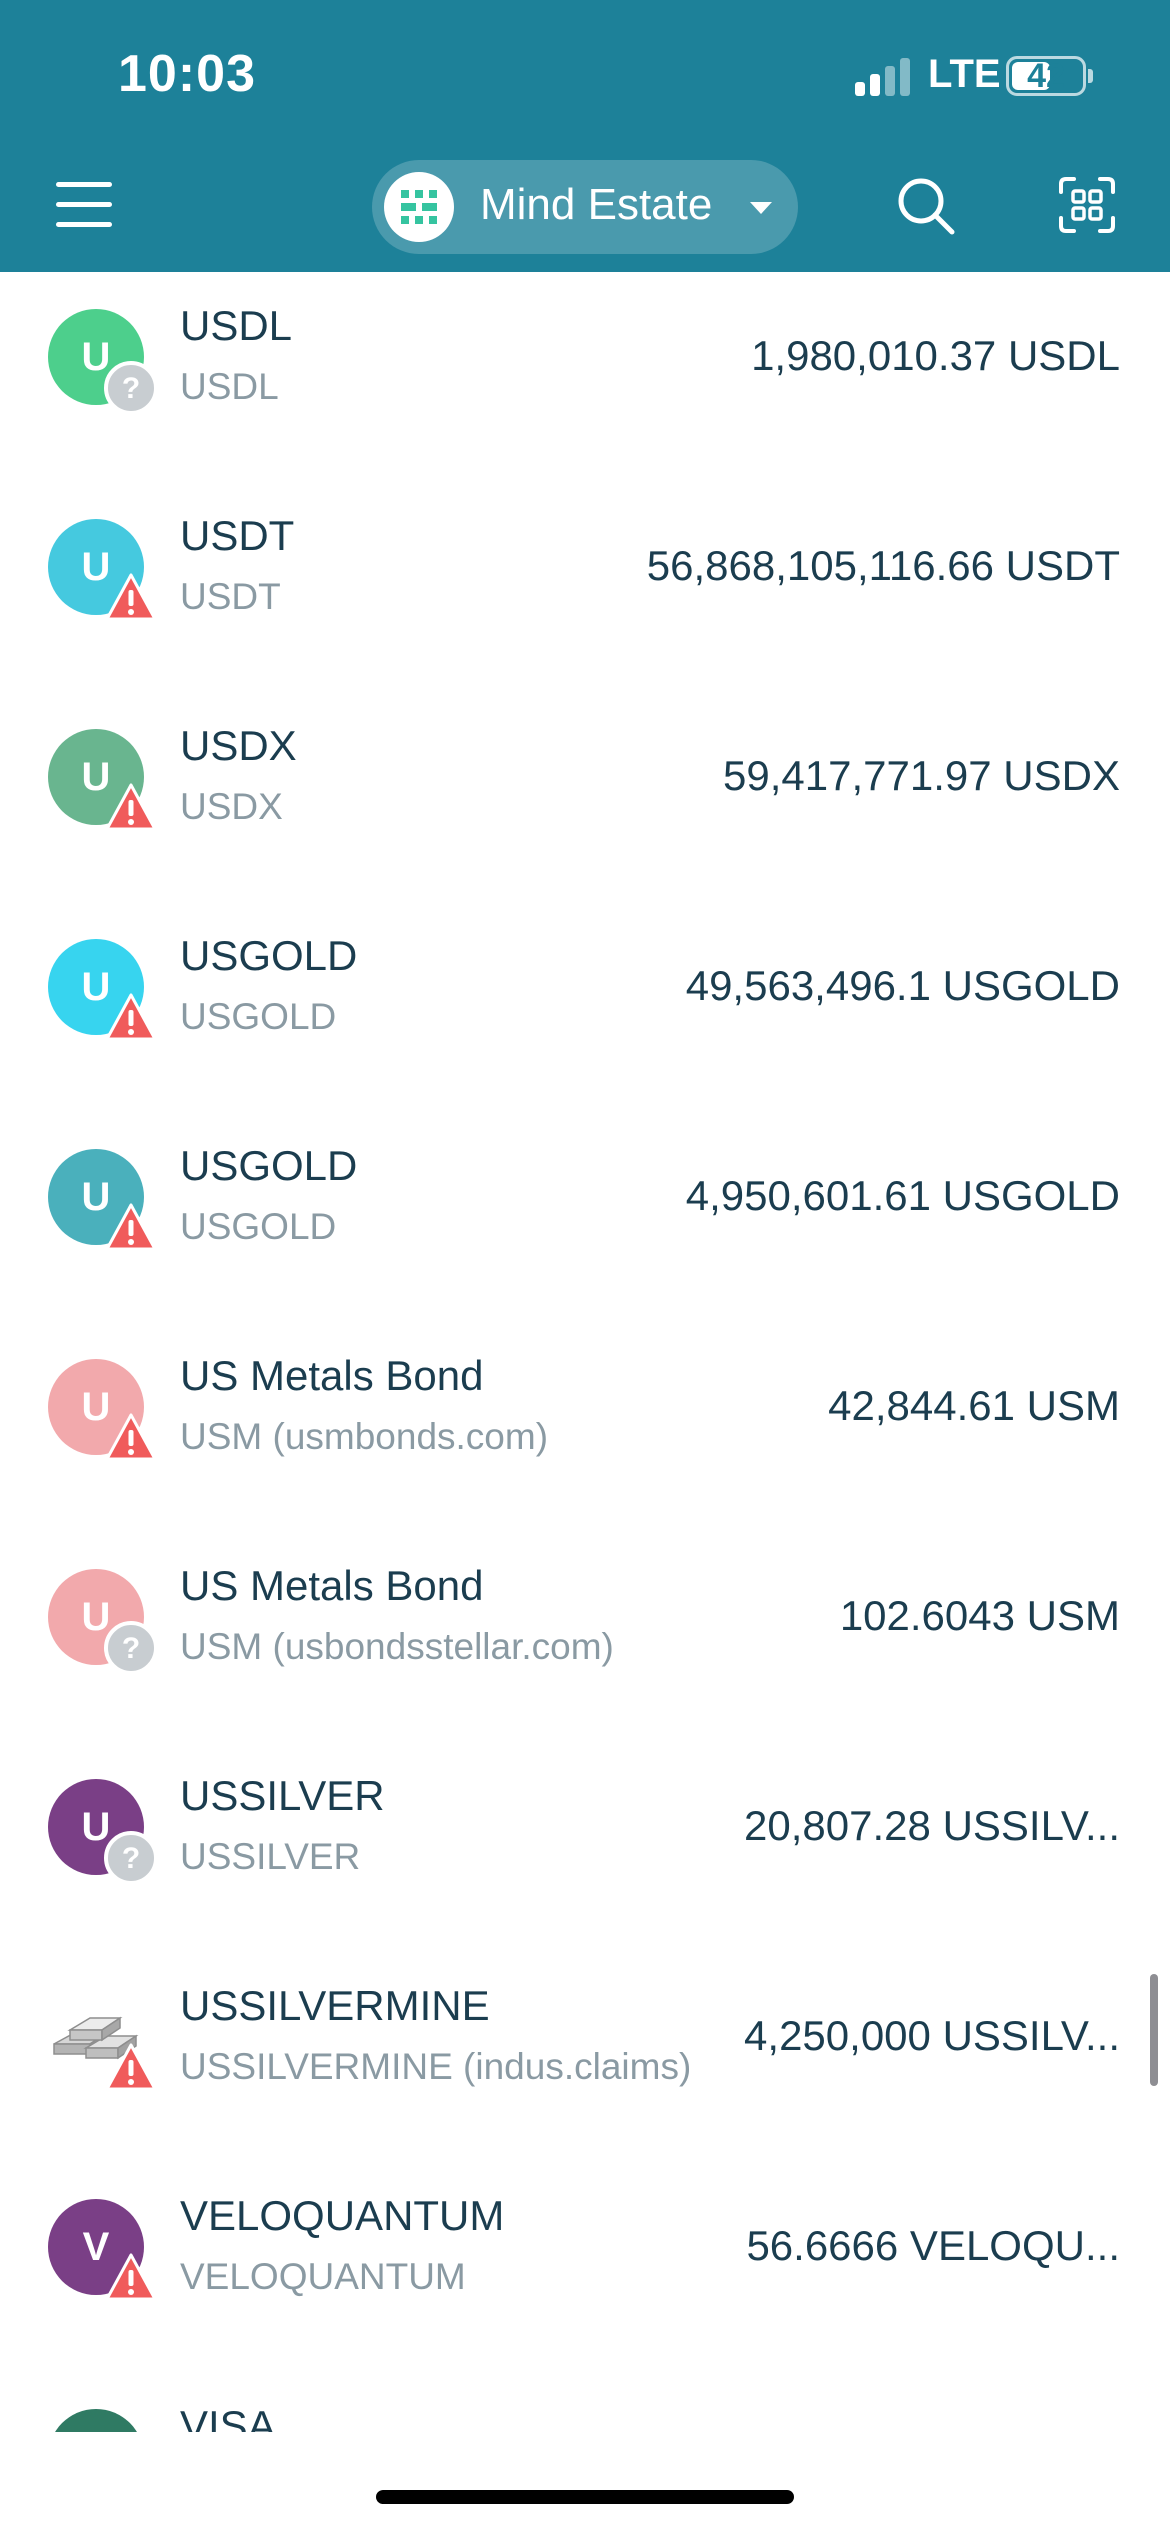 This screenshot has height=2532, width=1170. I want to click on account-avatar, so click(419, 207).